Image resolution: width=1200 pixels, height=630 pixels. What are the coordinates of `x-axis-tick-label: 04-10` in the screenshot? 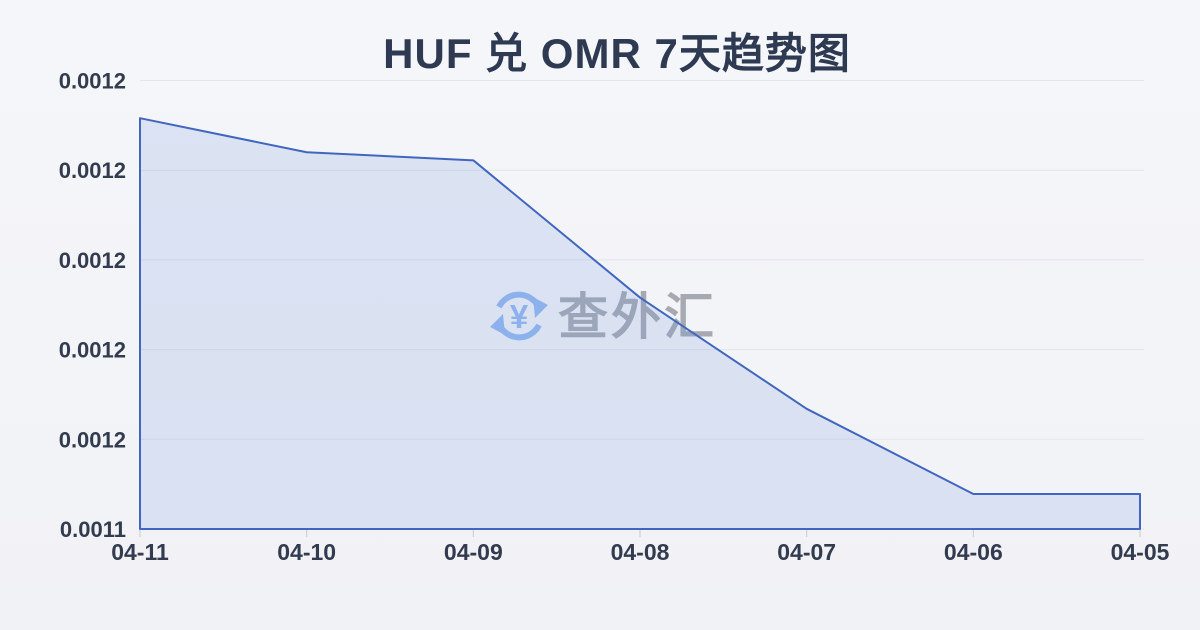 It's located at (306, 552).